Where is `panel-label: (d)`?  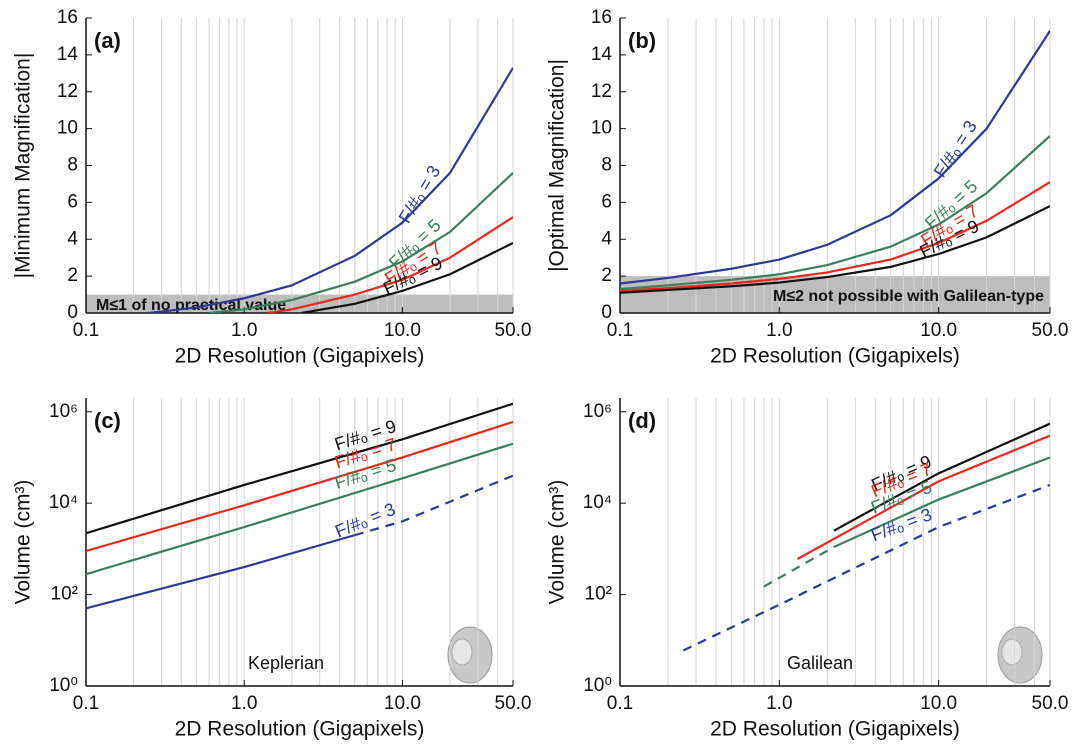 panel-label: (d) is located at coordinates (642, 420).